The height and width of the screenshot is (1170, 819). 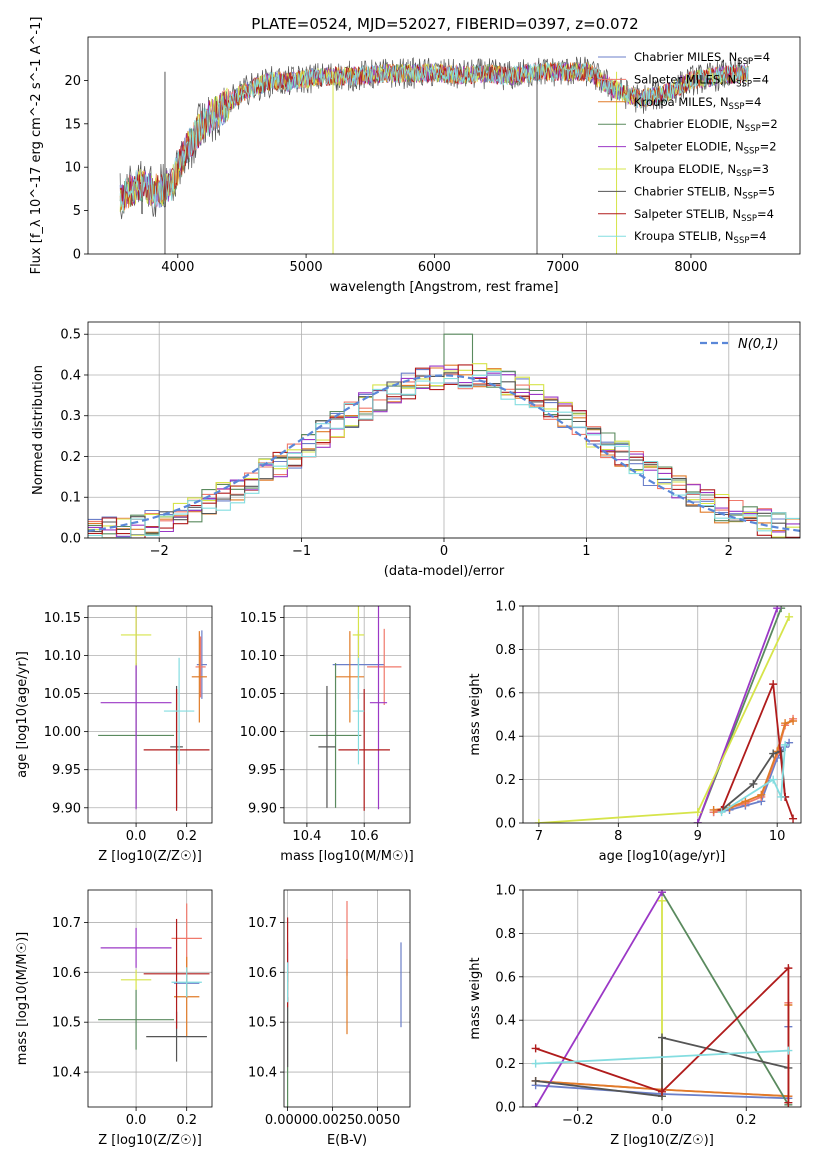 What do you see at coordinates (38, 430) in the screenshot?
I see `y-axis-label: Normed distribution` at bounding box center [38, 430].